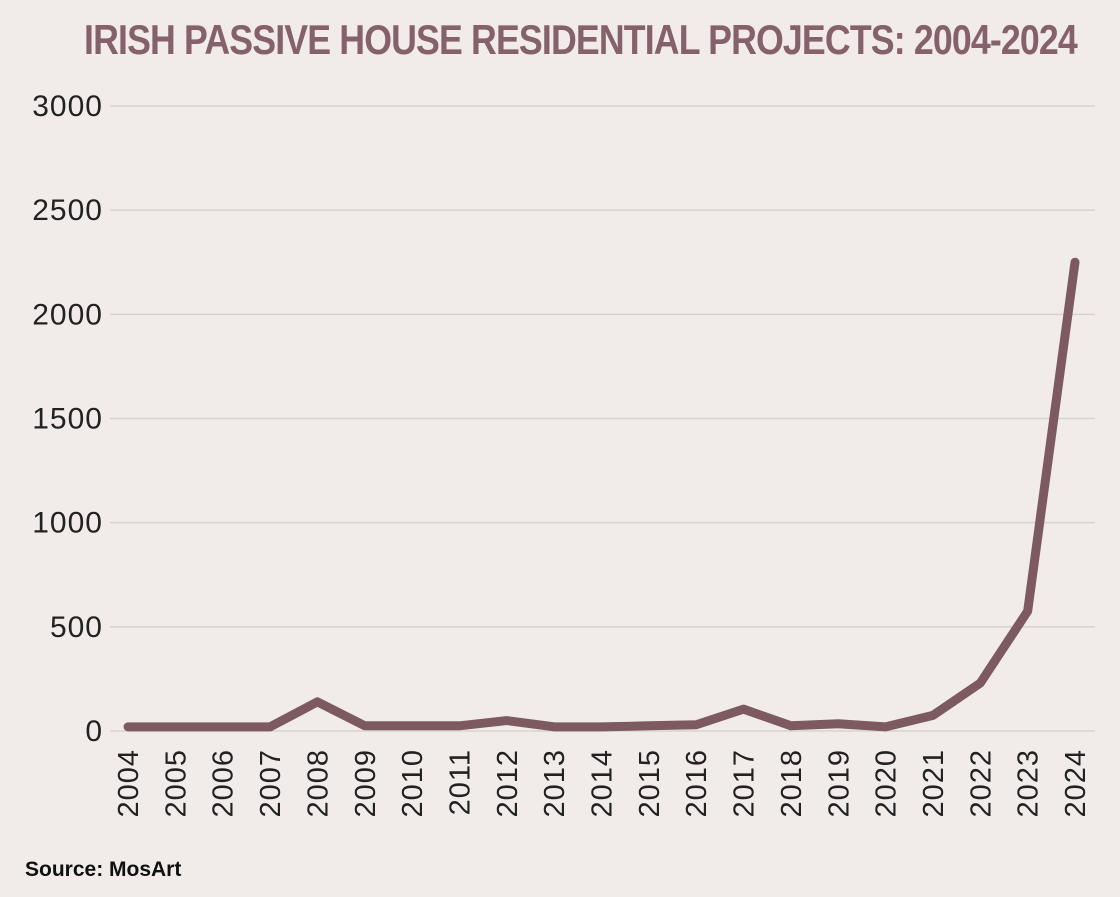  Describe the element at coordinates (460, 782) in the screenshot. I see `x-tick-label: 2011` at that location.